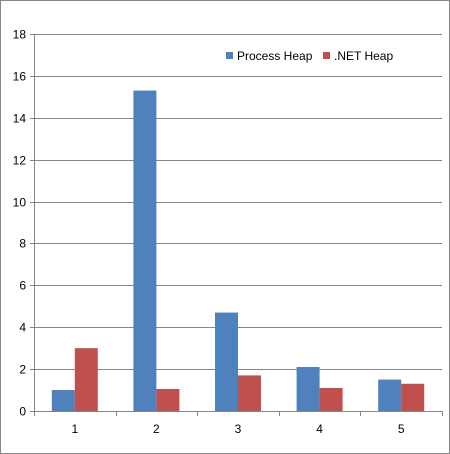 The height and width of the screenshot is (454, 450). What do you see at coordinates (156, 429) in the screenshot?
I see `x-tick-label: 2` at bounding box center [156, 429].